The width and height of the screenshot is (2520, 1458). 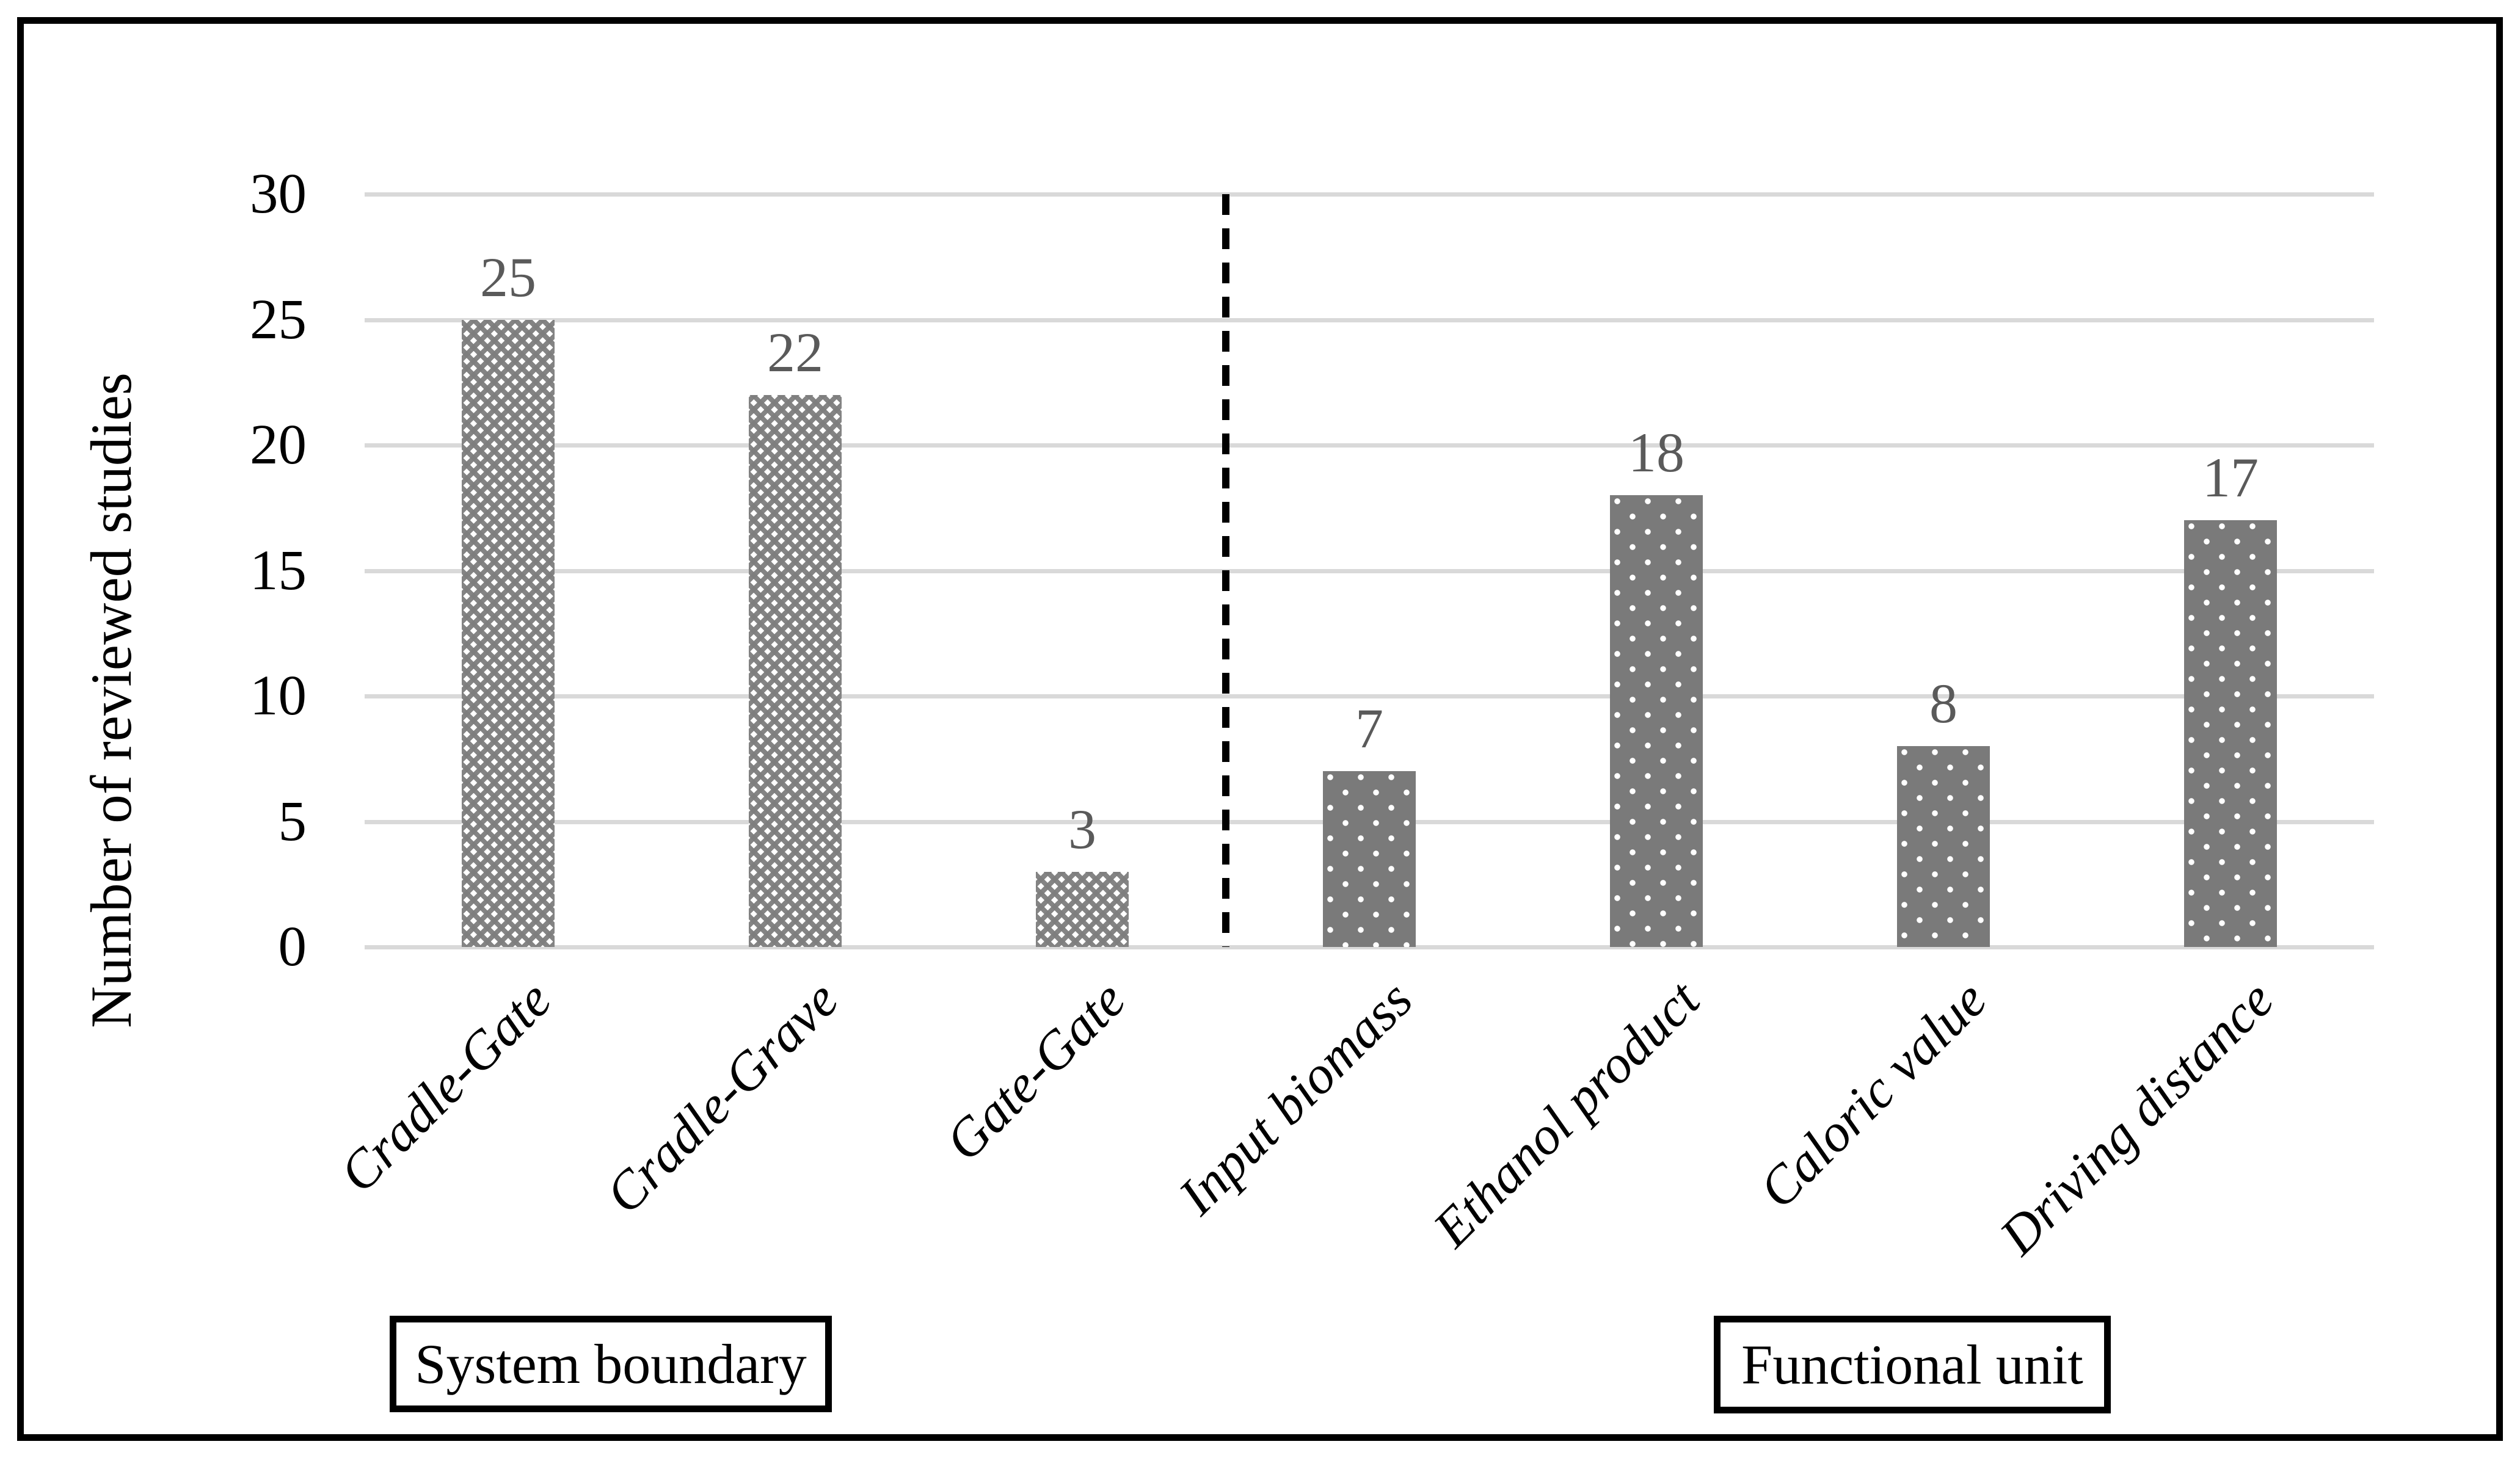 I want to click on group-box-functional-unit: Functional unit, so click(x=1912, y=1364).